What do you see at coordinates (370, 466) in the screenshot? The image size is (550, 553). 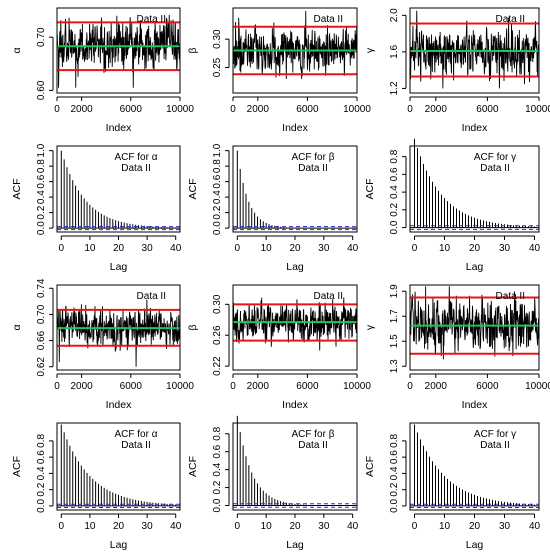 I see `y-axis-label: ACF` at bounding box center [370, 466].